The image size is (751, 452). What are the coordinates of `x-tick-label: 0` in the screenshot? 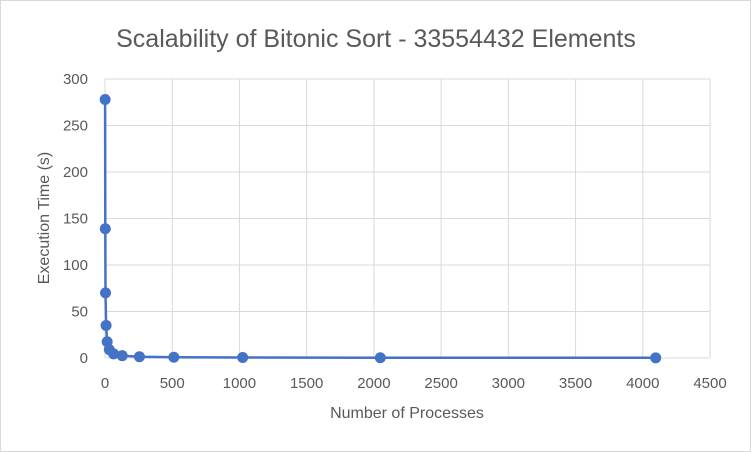 It's located at (105, 383).